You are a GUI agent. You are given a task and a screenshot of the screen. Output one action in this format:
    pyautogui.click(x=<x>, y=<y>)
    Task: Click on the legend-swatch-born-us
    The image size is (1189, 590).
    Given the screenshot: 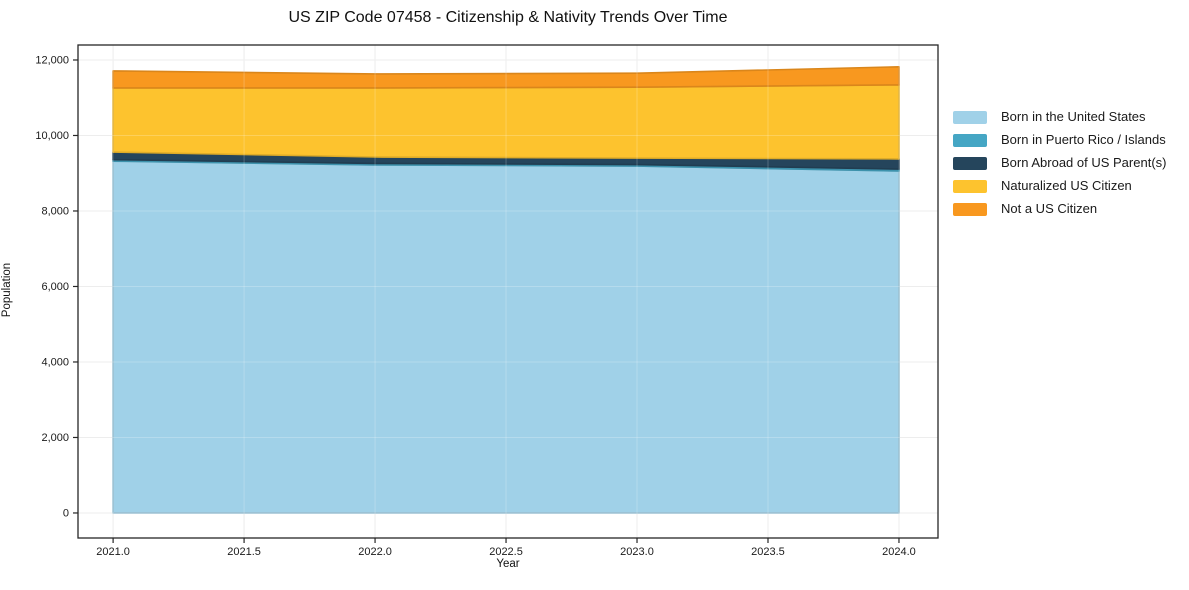 What is the action you would take?
    pyautogui.click(x=970, y=117)
    